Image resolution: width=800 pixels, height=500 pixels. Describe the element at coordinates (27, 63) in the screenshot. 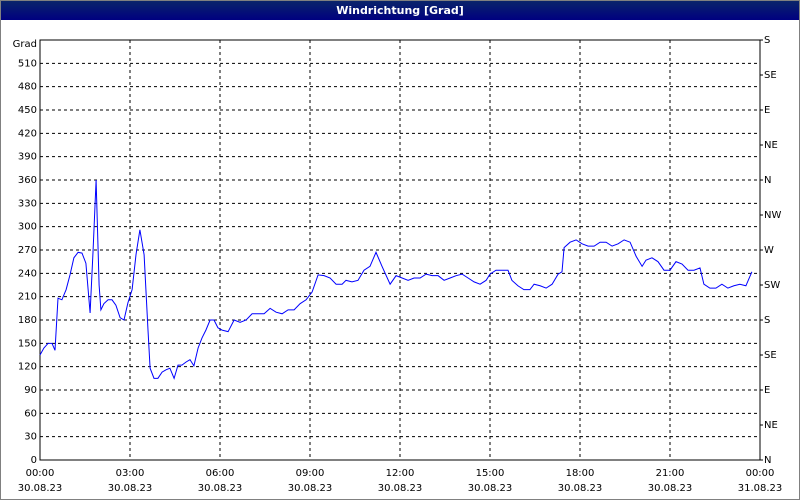

I see `y-tick-label: 510` at that location.